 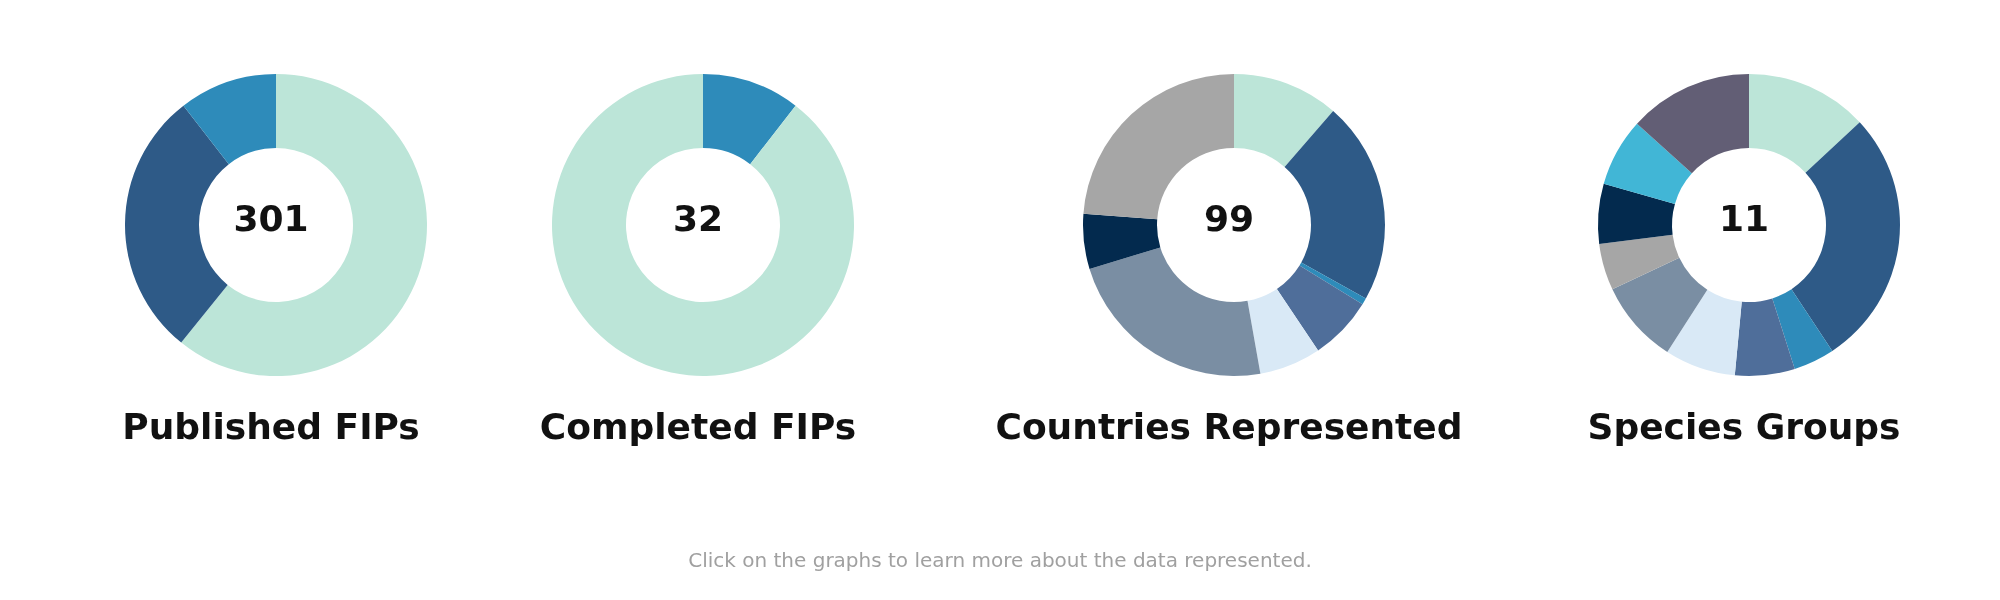 I want to click on text: 301, so click(x=271, y=218).